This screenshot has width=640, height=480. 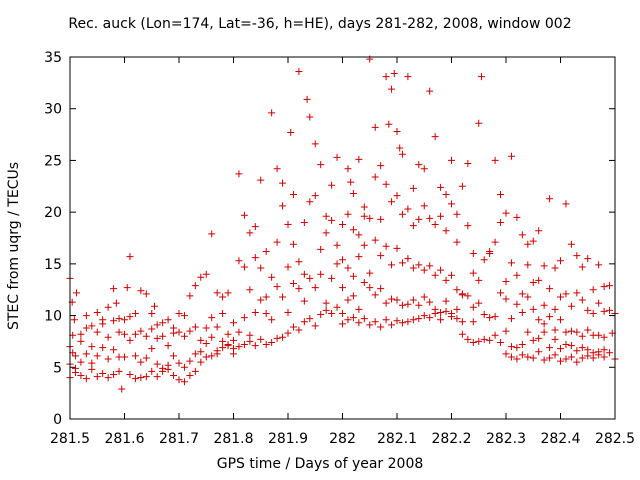 What do you see at coordinates (233, 439) in the screenshot?
I see `x-tick-label: 281.8` at bounding box center [233, 439].